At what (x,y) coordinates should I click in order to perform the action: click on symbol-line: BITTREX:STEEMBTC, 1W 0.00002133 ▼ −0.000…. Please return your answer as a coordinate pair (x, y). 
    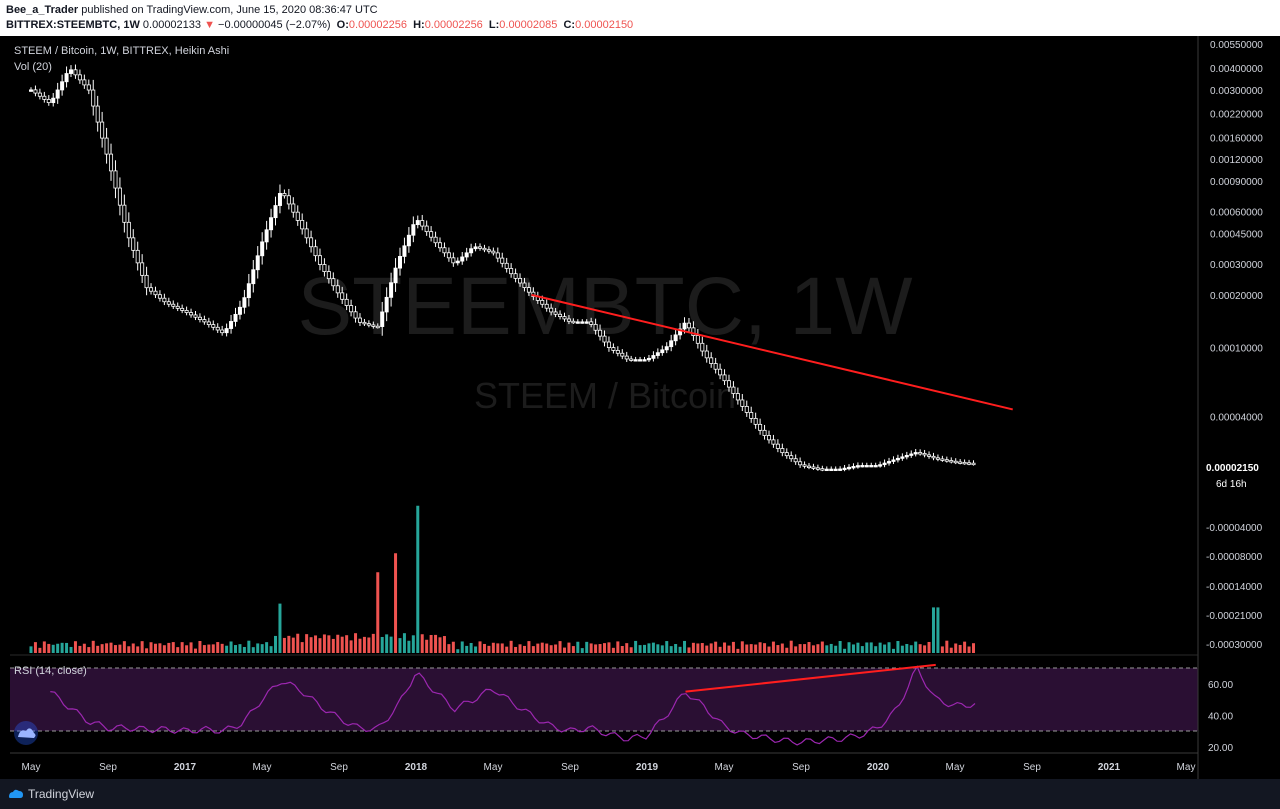
    Looking at the image, I should click on (319, 25).